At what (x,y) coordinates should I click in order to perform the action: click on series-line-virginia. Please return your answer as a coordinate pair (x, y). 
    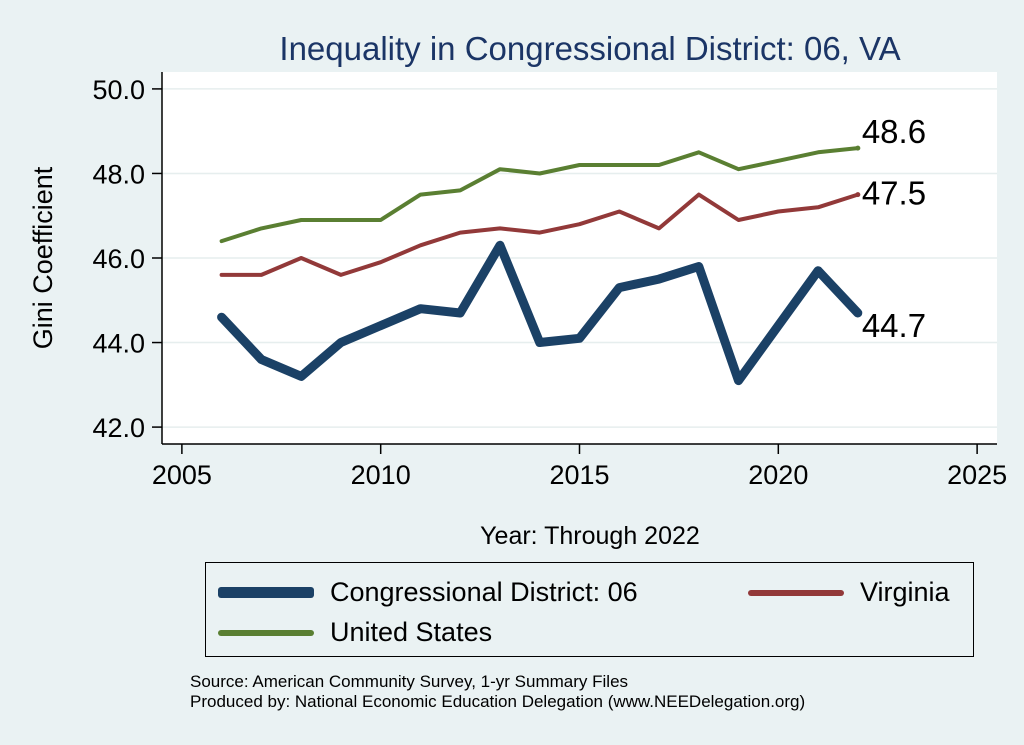
    Looking at the image, I should click on (539, 234).